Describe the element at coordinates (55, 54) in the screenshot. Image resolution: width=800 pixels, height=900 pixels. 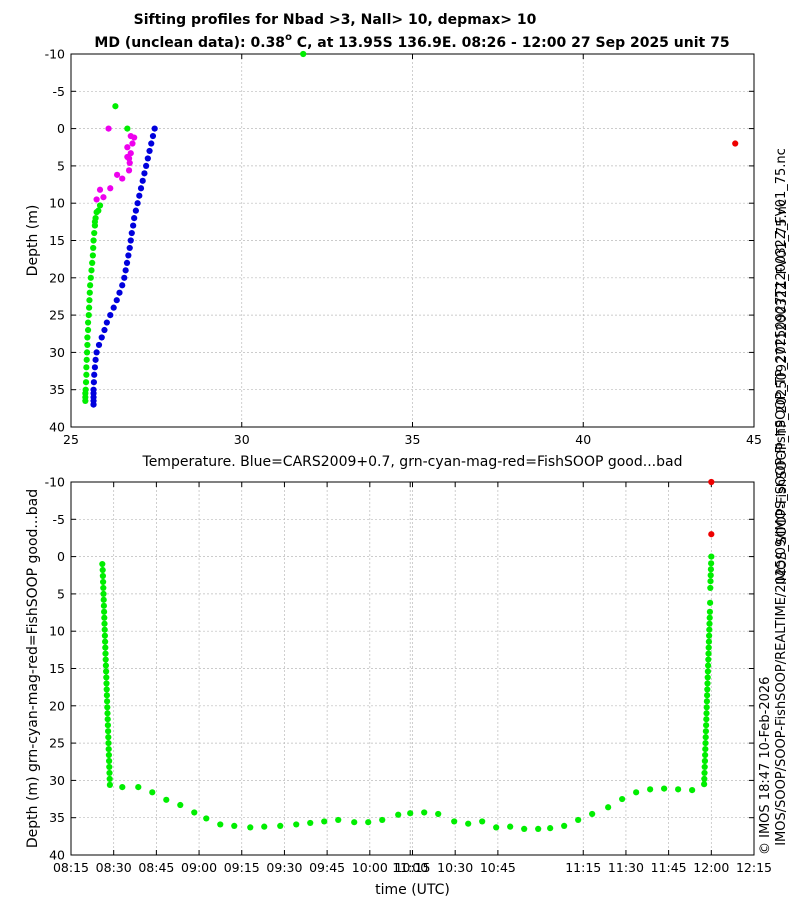
I see `y-tick-label: -10` at that location.